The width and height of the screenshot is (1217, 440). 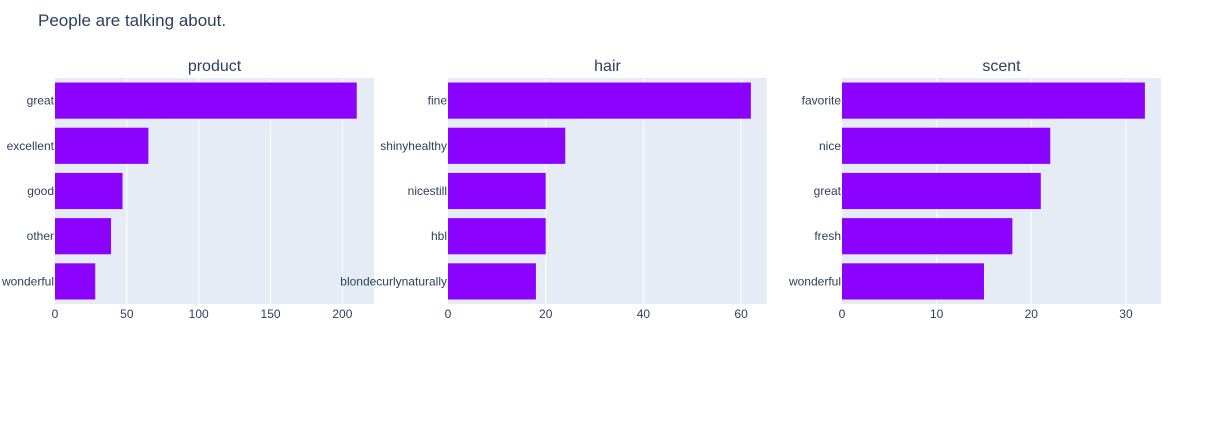 What do you see at coordinates (814, 281) in the screenshot?
I see `category-label-scent-wonderful: wonderful` at bounding box center [814, 281].